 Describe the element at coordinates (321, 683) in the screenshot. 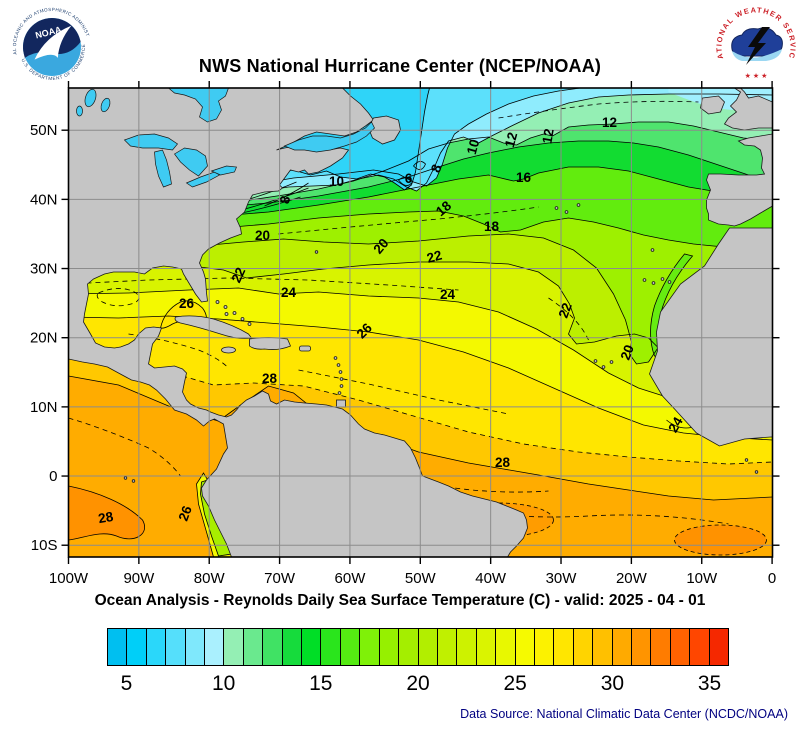

I see `colorbar-tick-label: 15` at that location.